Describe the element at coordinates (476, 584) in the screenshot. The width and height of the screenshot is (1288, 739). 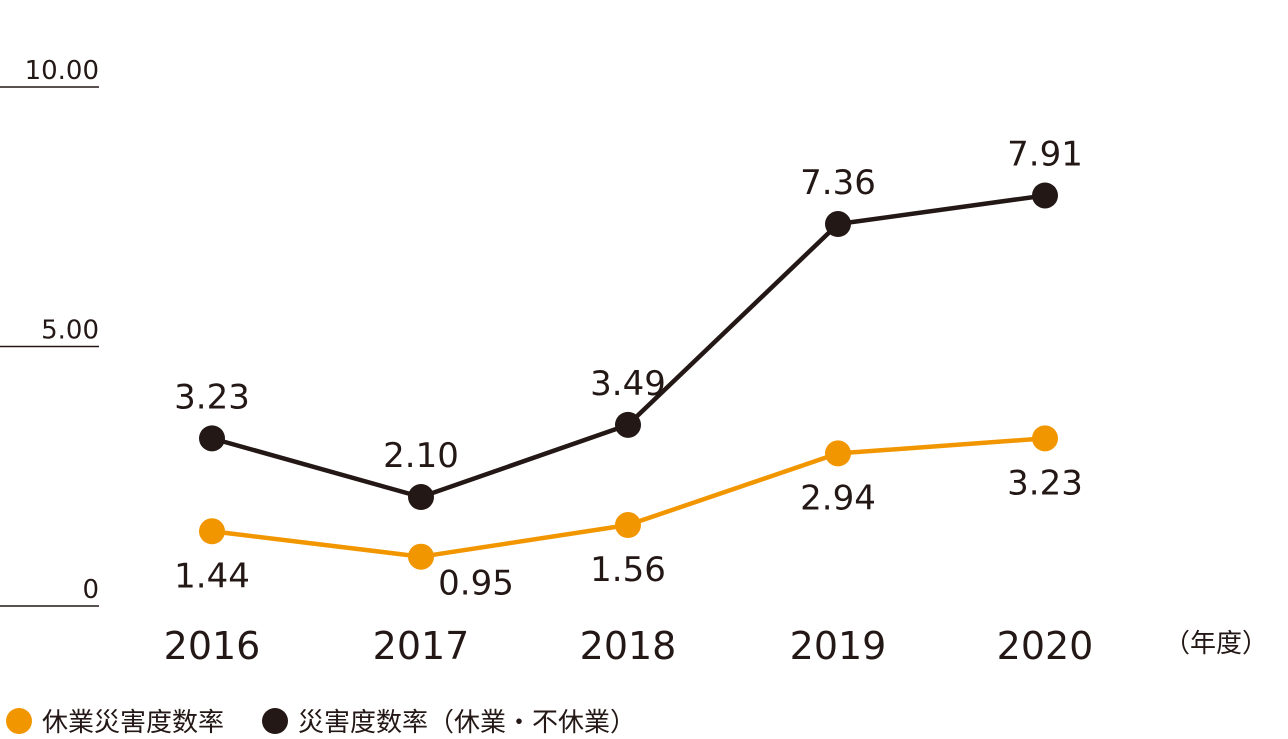
I see `data-label: 0.95` at that location.